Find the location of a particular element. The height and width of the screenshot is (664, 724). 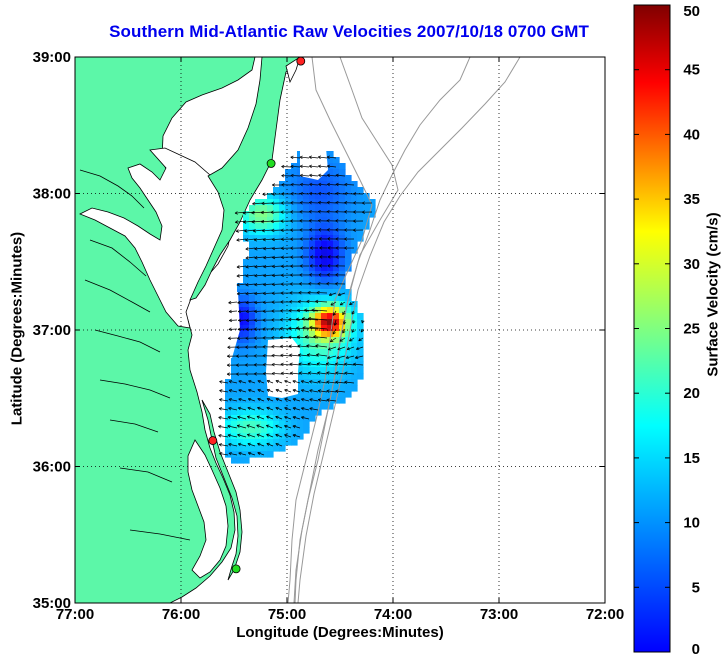

colorbar-tick-label: 5 is located at coordinates (696, 587).